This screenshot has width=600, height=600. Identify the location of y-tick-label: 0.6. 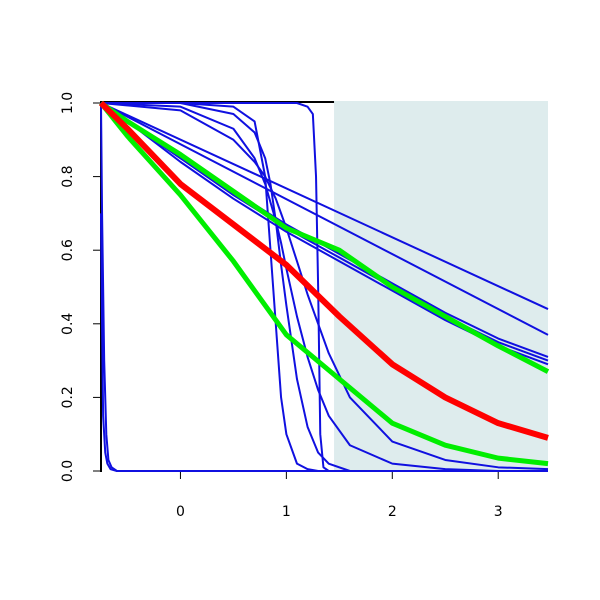
(68, 250).